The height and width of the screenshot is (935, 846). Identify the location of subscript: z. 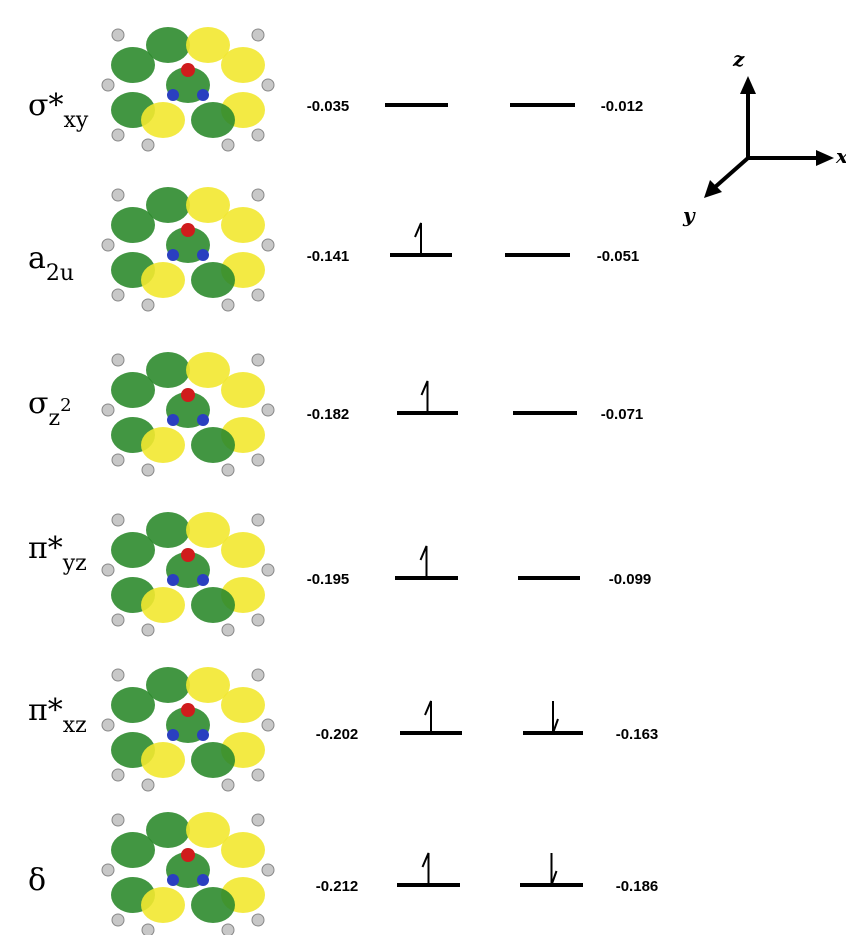
(54, 418).